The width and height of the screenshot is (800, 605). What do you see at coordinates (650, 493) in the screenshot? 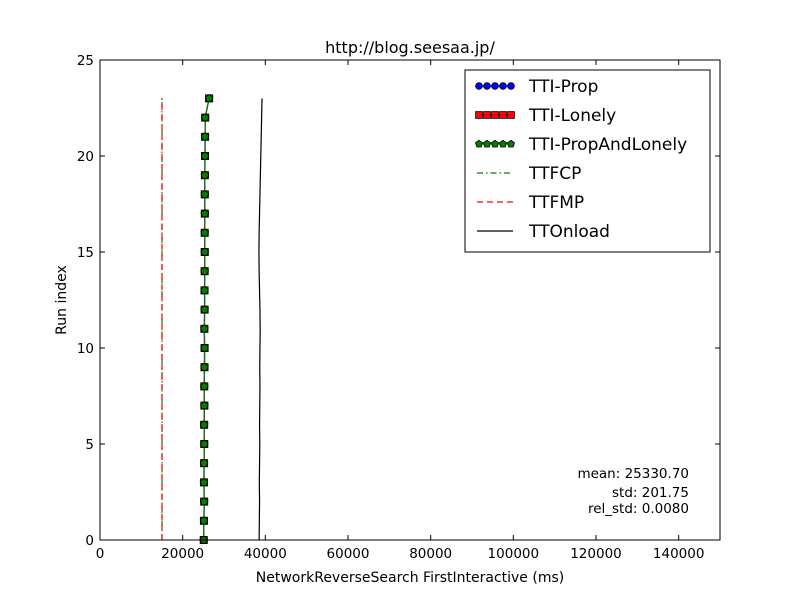
I see `stat-std: std: 201.75` at bounding box center [650, 493].